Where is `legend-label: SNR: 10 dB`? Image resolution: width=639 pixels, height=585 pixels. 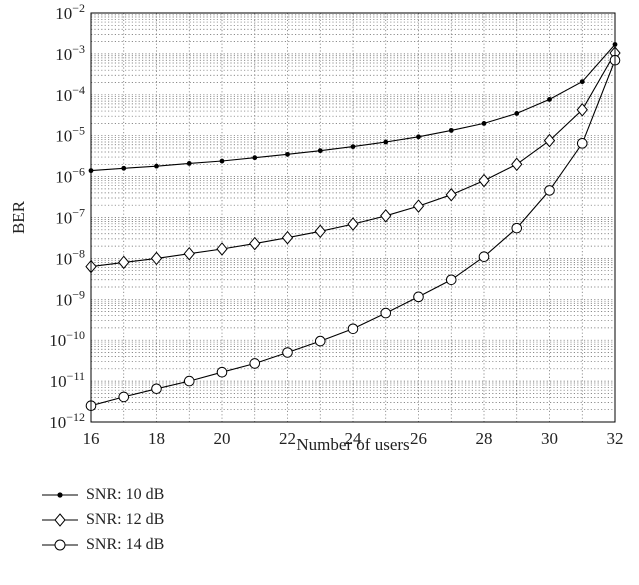
legend-label: SNR: 10 dB is located at coordinates (125, 494).